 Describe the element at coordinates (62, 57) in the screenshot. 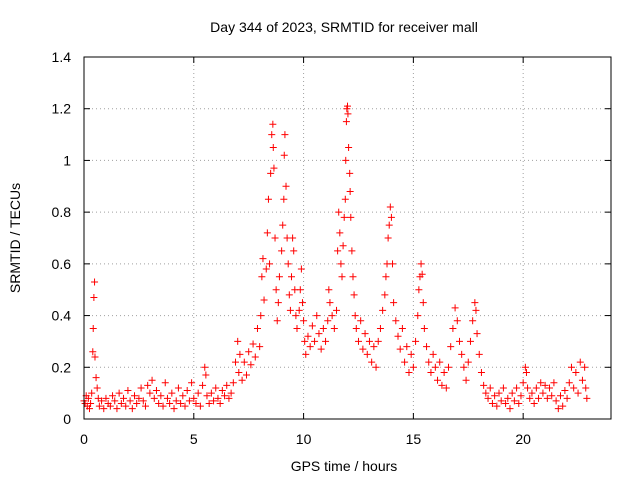

I see `y-tick-label: 1.4` at that location.